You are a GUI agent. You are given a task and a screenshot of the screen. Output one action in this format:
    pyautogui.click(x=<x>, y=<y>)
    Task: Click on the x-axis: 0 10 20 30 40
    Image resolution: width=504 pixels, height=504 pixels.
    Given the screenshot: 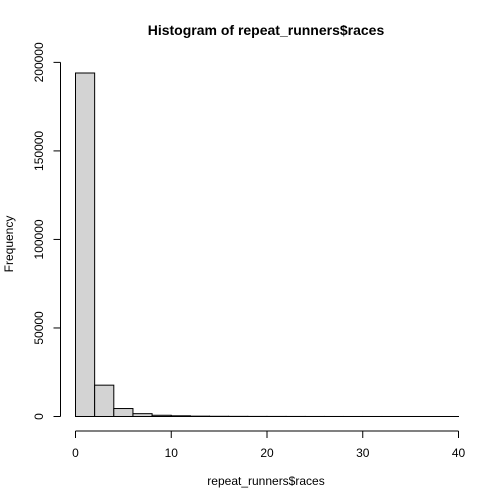 What is the action you would take?
    pyautogui.click(x=269, y=445)
    